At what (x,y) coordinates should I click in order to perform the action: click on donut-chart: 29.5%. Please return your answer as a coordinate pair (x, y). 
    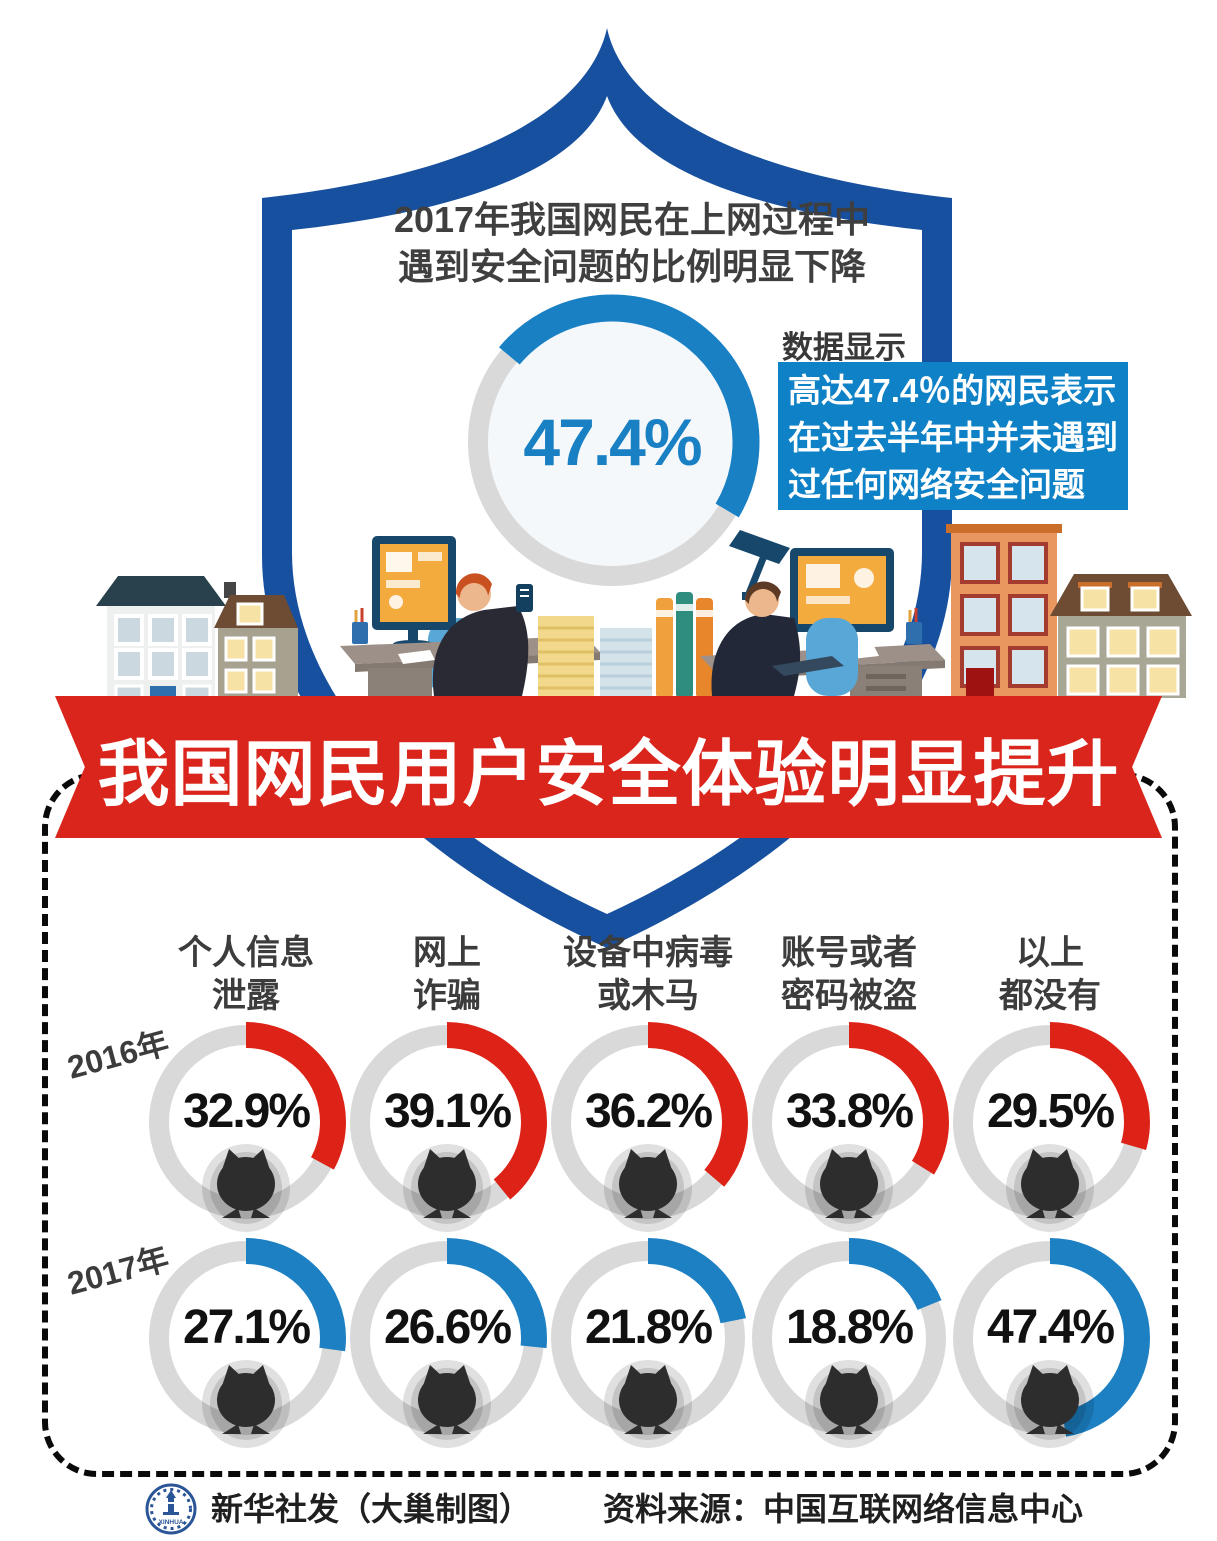
    Looking at the image, I should click on (1050, 1127).